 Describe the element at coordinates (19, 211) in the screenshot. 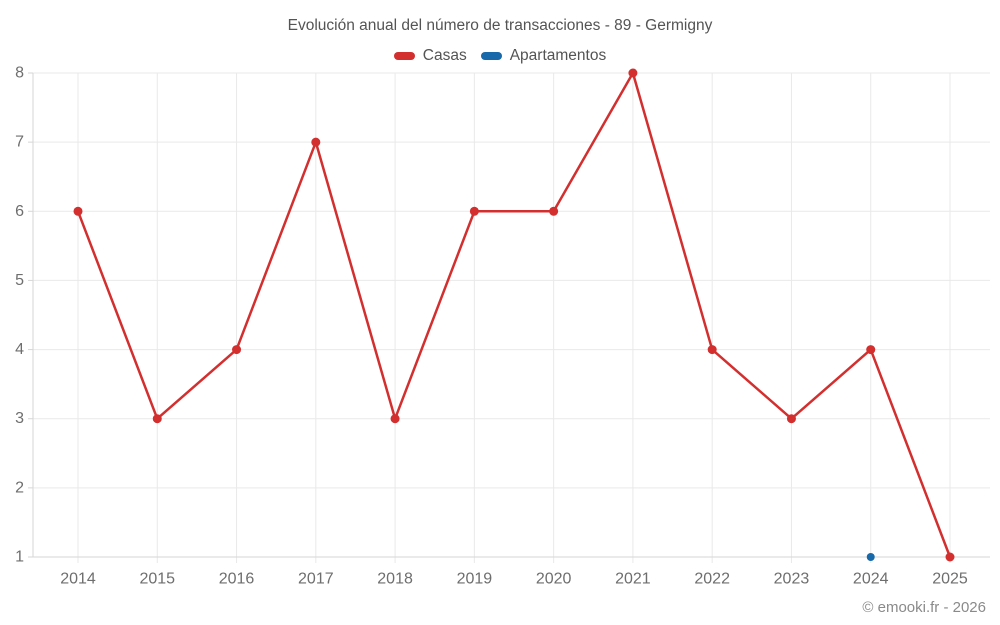

I see `y-tick-label: 6` at that location.